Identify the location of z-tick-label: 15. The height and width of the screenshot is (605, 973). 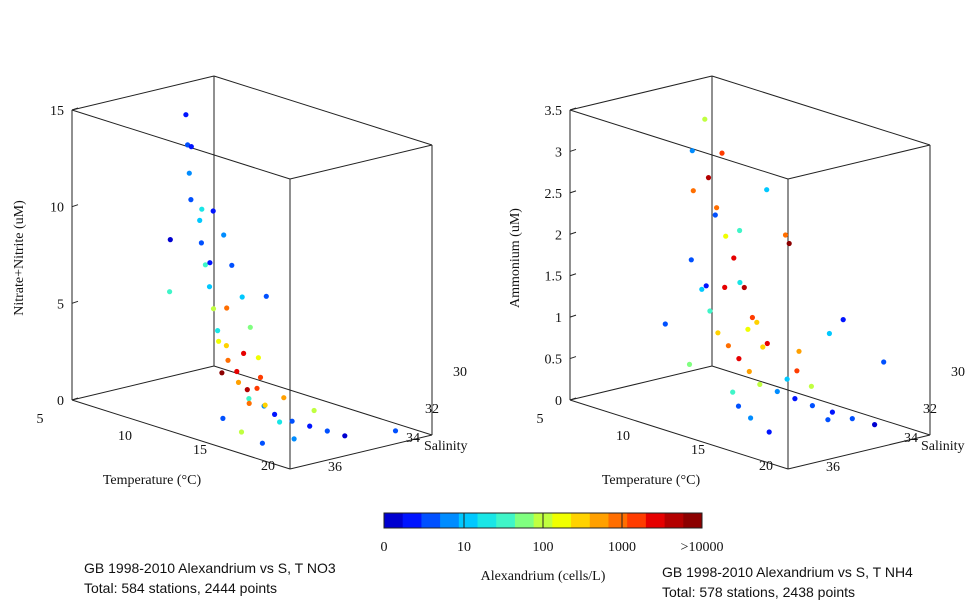
(57, 111).